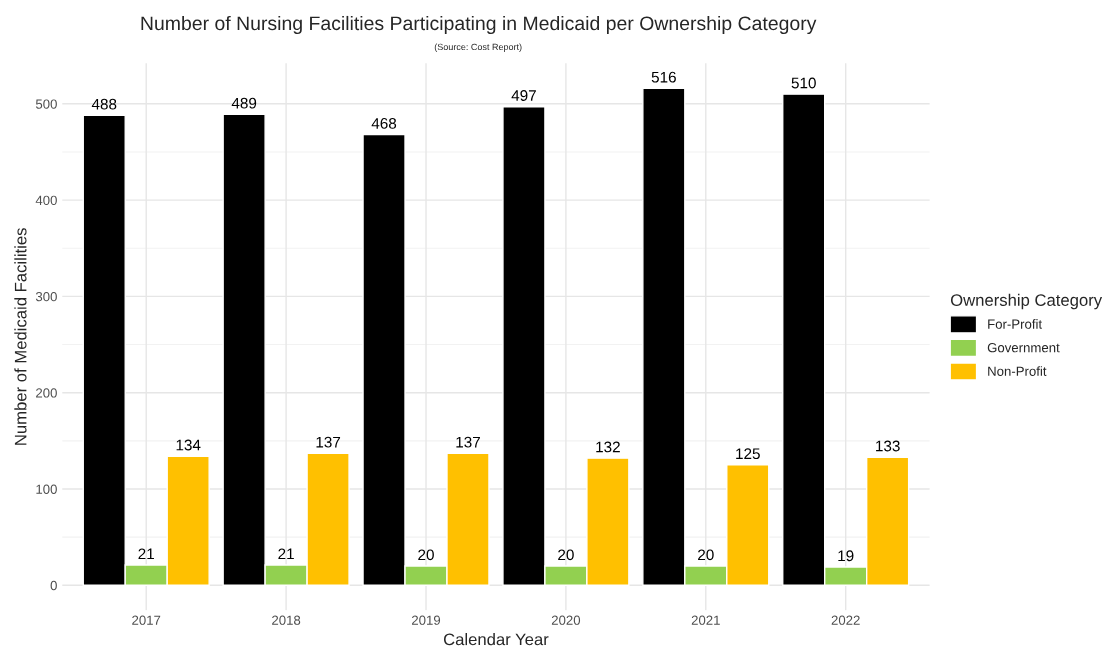 The height and width of the screenshot is (667, 1112). Describe the element at coordinates (244, 103) in the screenshot. I see `data-label: 489` at that location.